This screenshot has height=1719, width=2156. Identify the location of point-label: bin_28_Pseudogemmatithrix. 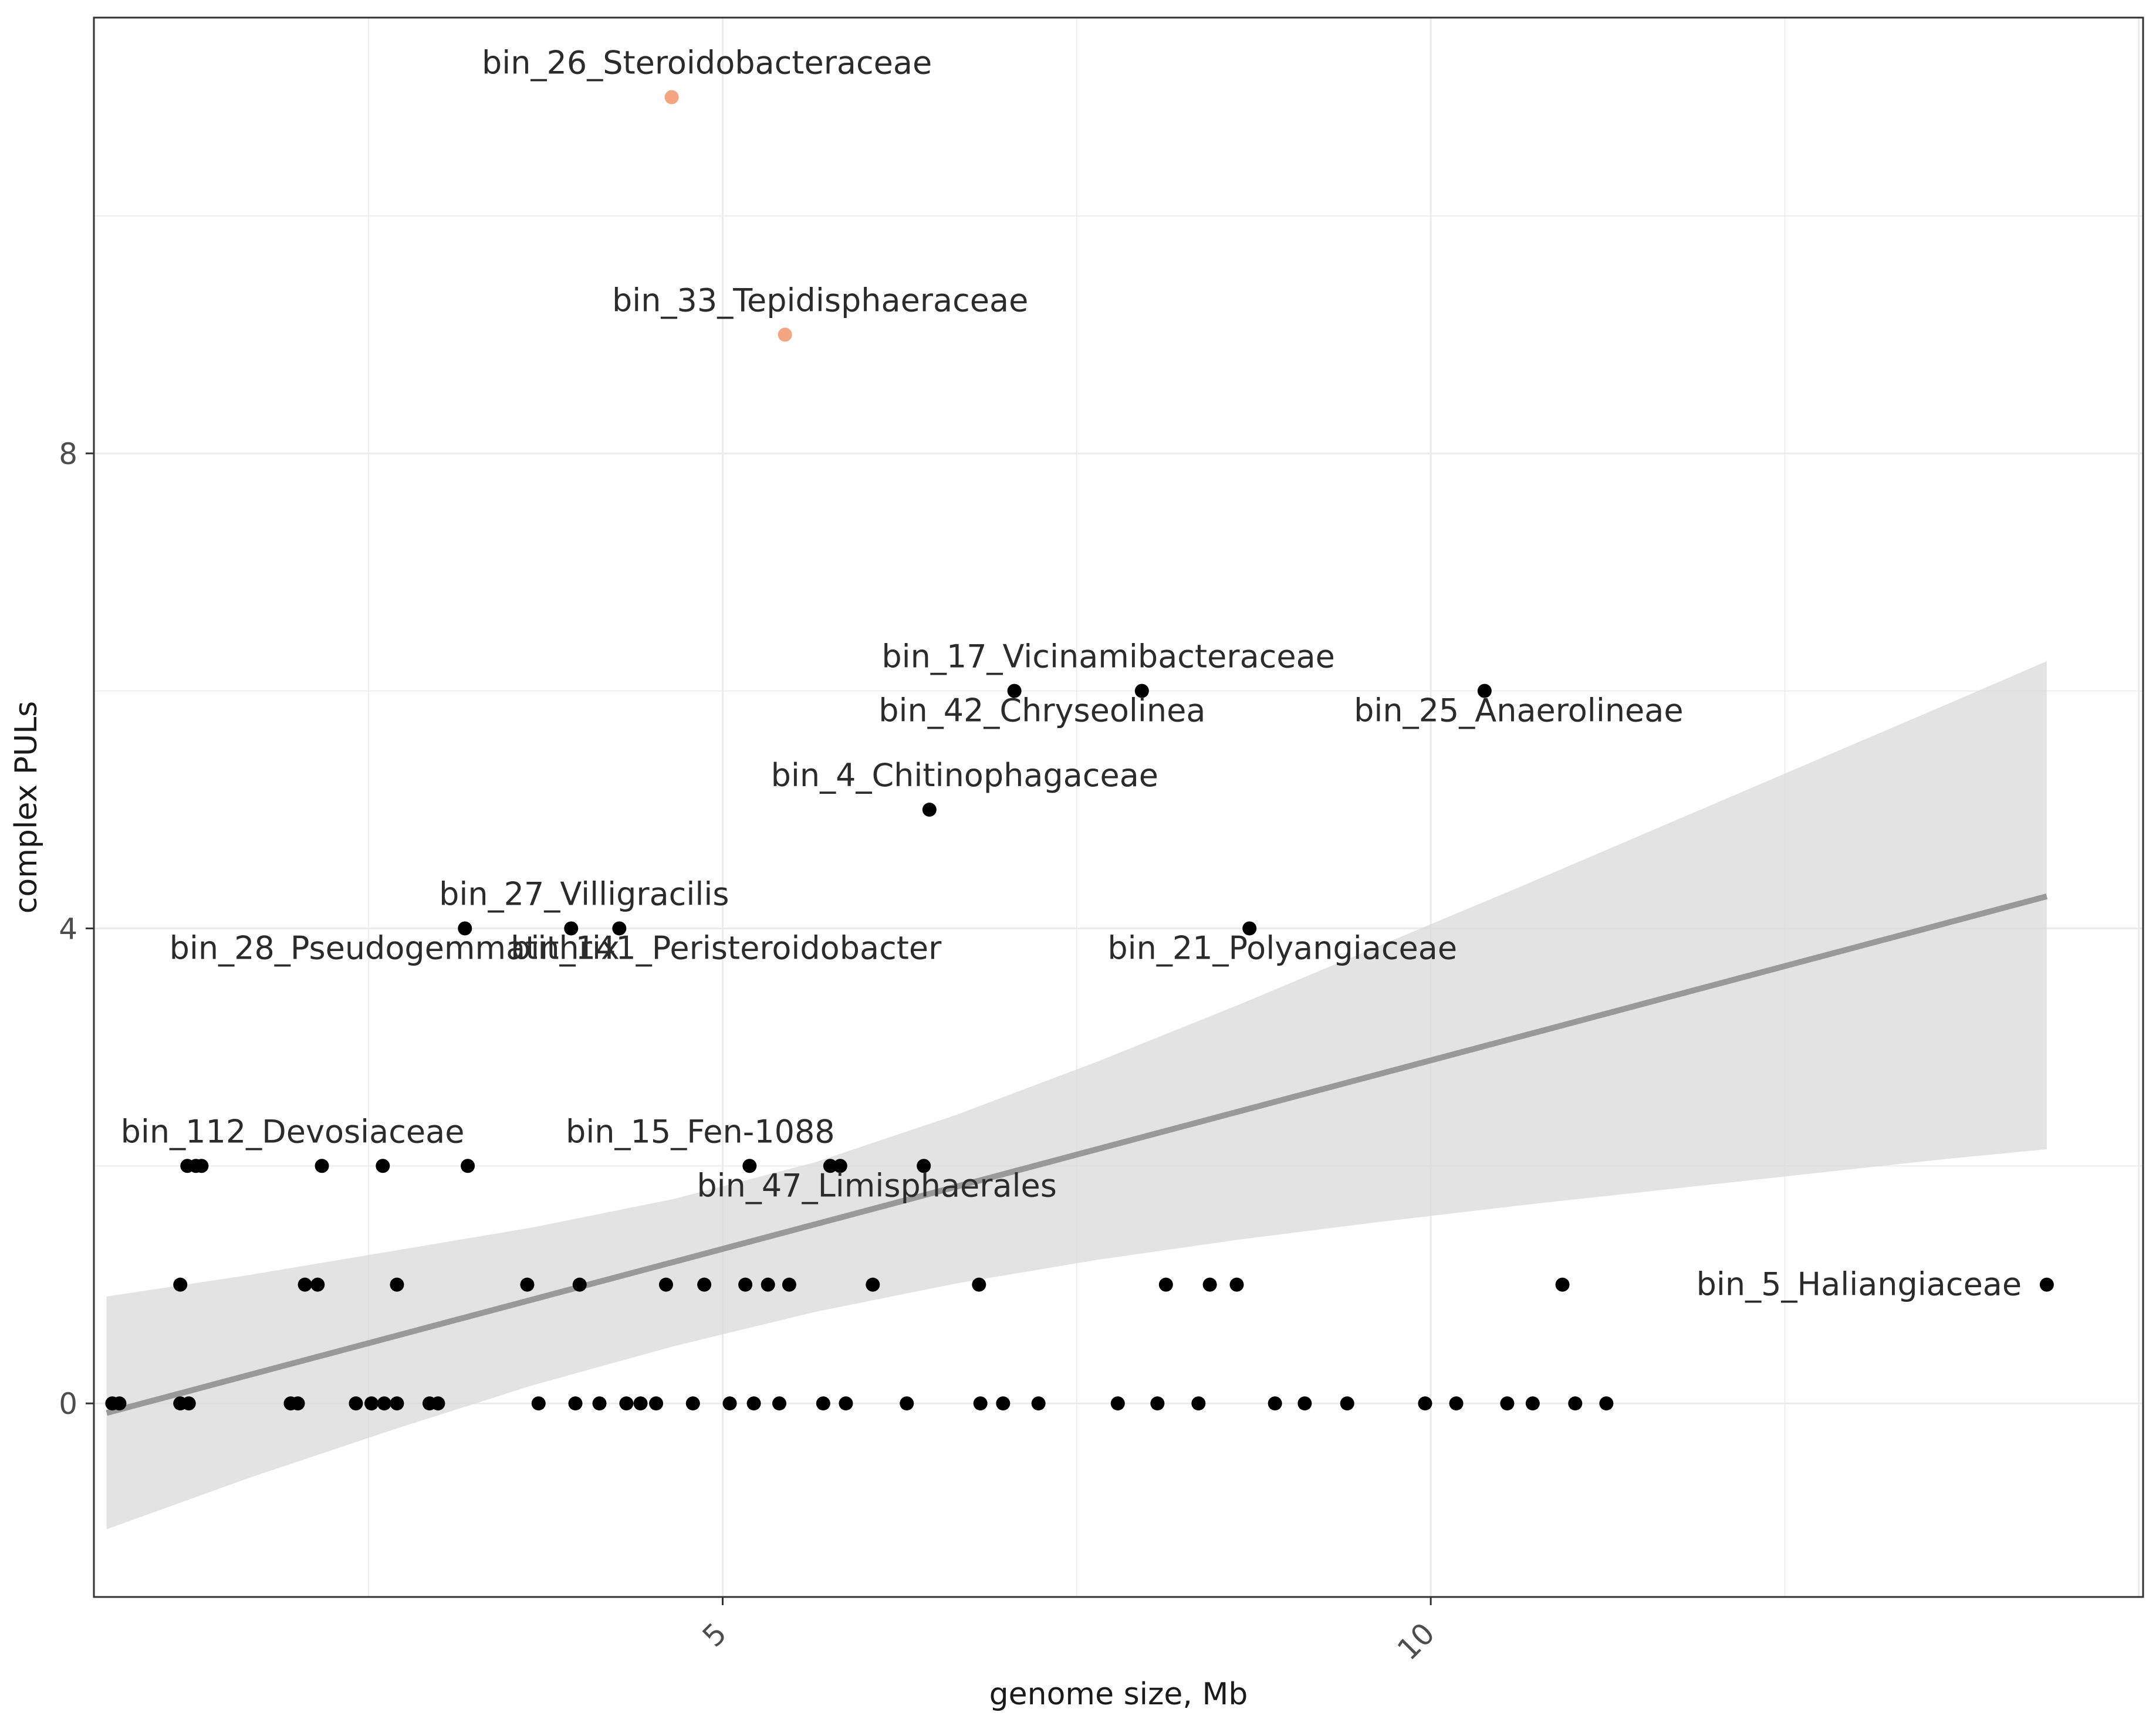
(395, 947).